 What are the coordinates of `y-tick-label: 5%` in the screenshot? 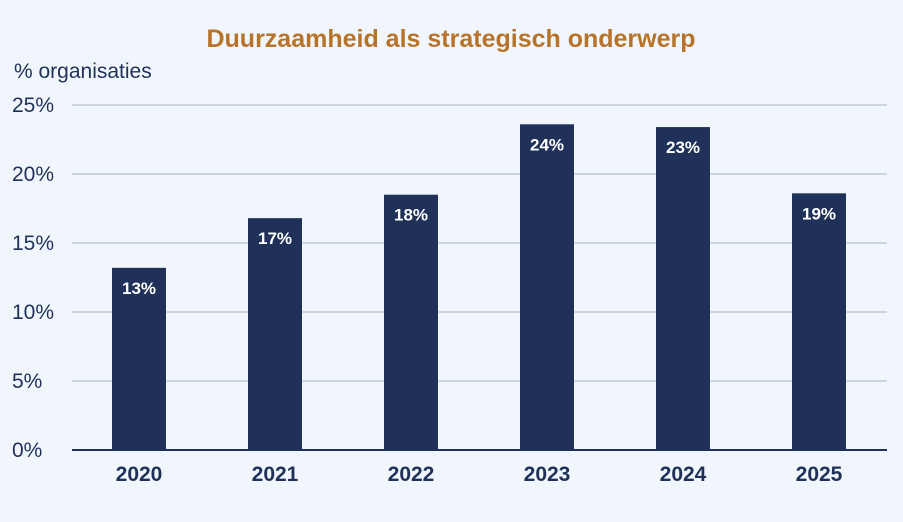 It's located at (27, 381).